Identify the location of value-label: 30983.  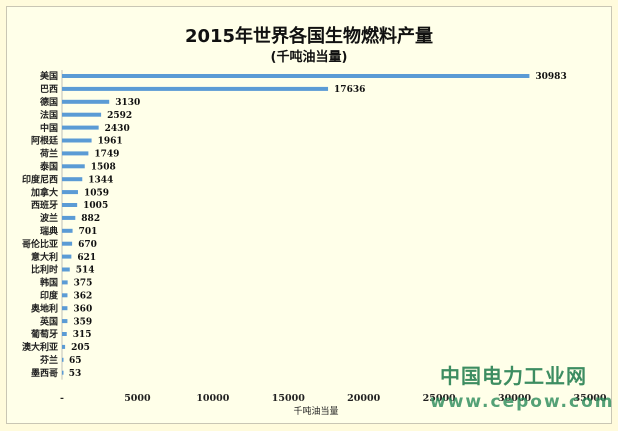
(550, 77).